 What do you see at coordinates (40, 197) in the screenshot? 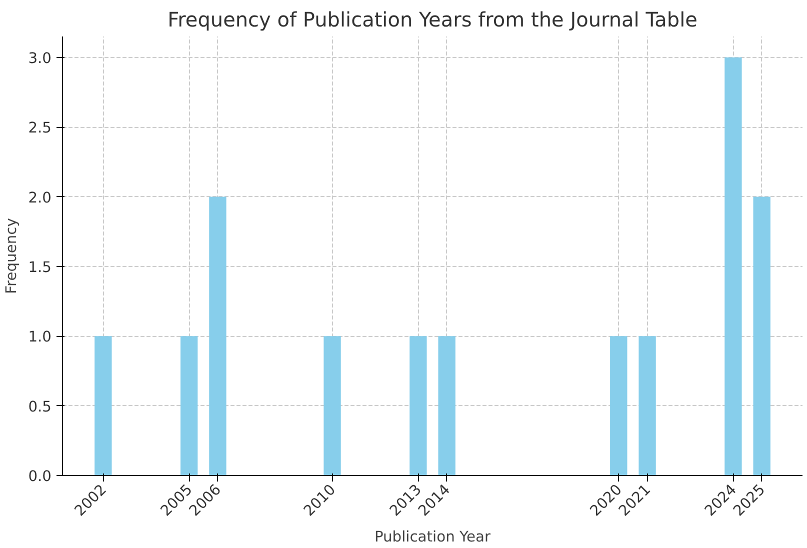
I see `y-tick-label: 2.0` at bounding box center [40, 197].